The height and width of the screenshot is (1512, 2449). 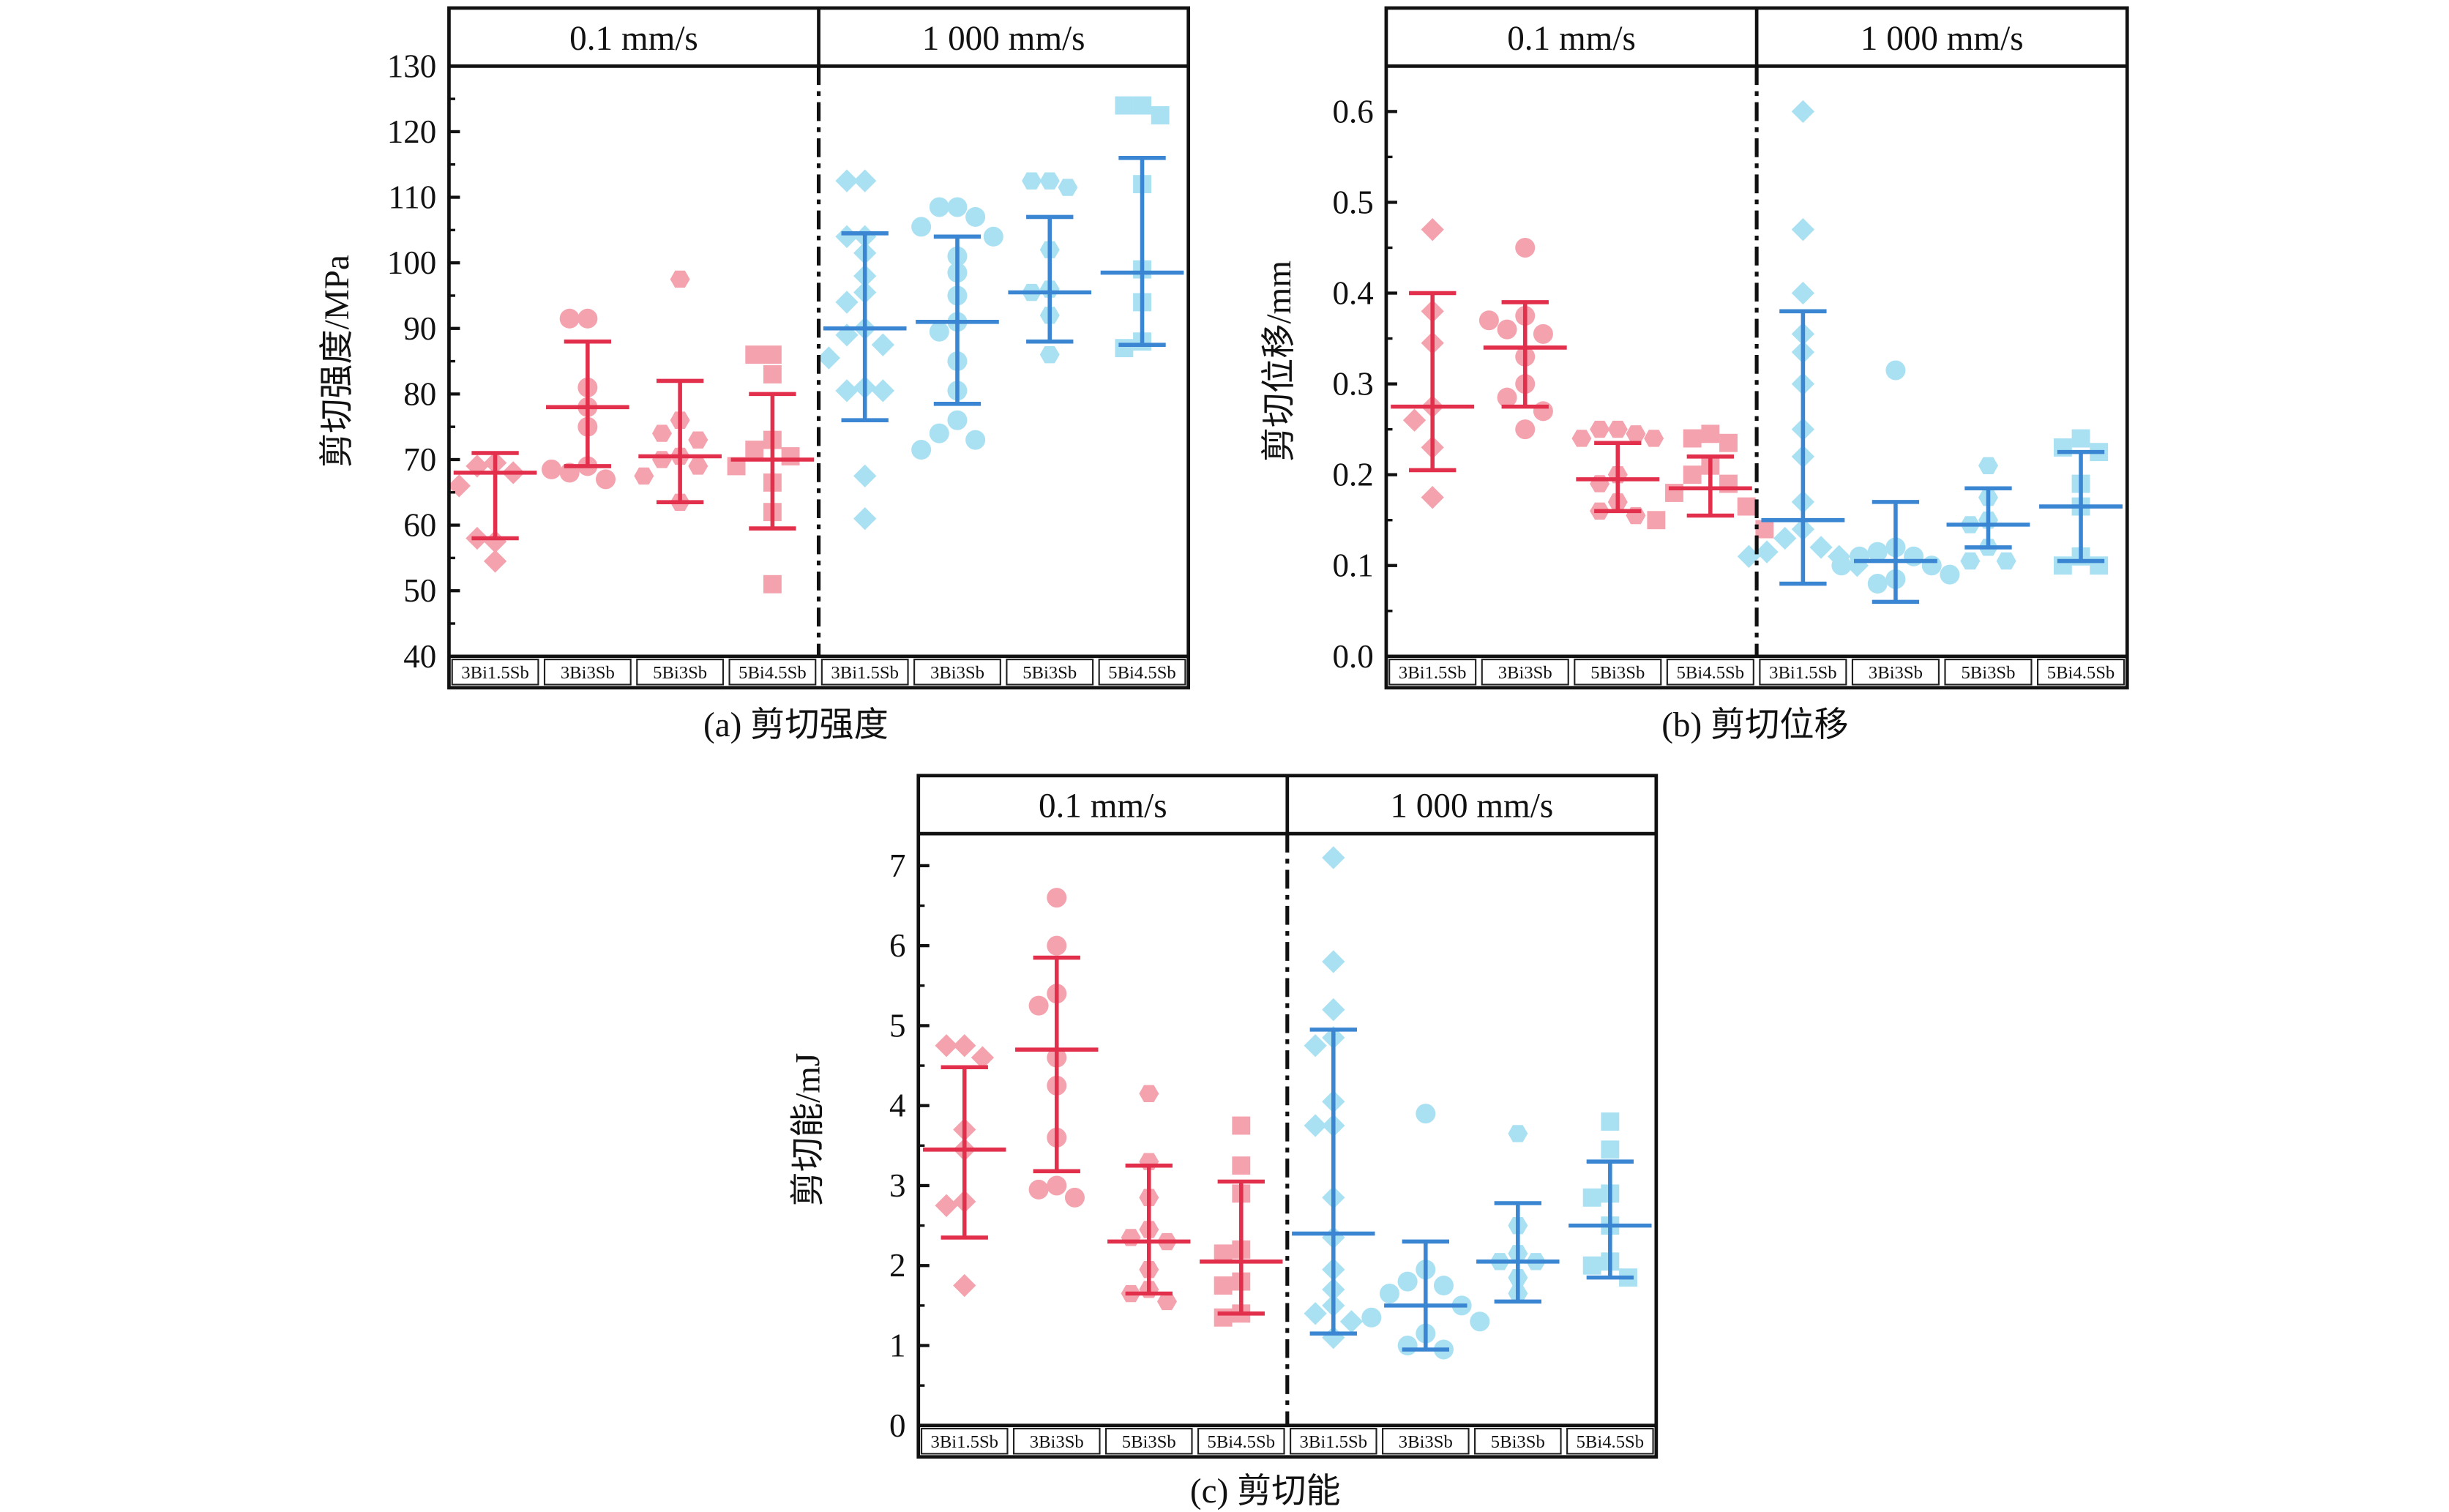 What do you see at coordinates (796, 725) in the screenshot?
I see `chart-caption: (a) 剪切强度` at bounding box center [796, 725].